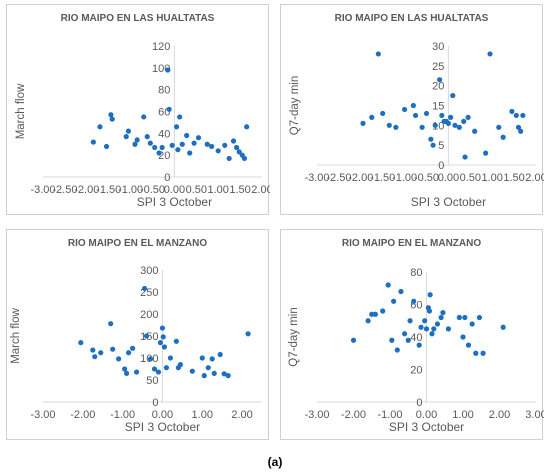  What do you see at coordinates (149, 315) in the screenshot?
I see `y-tick-label: 200` at bounding box center [149, 315].